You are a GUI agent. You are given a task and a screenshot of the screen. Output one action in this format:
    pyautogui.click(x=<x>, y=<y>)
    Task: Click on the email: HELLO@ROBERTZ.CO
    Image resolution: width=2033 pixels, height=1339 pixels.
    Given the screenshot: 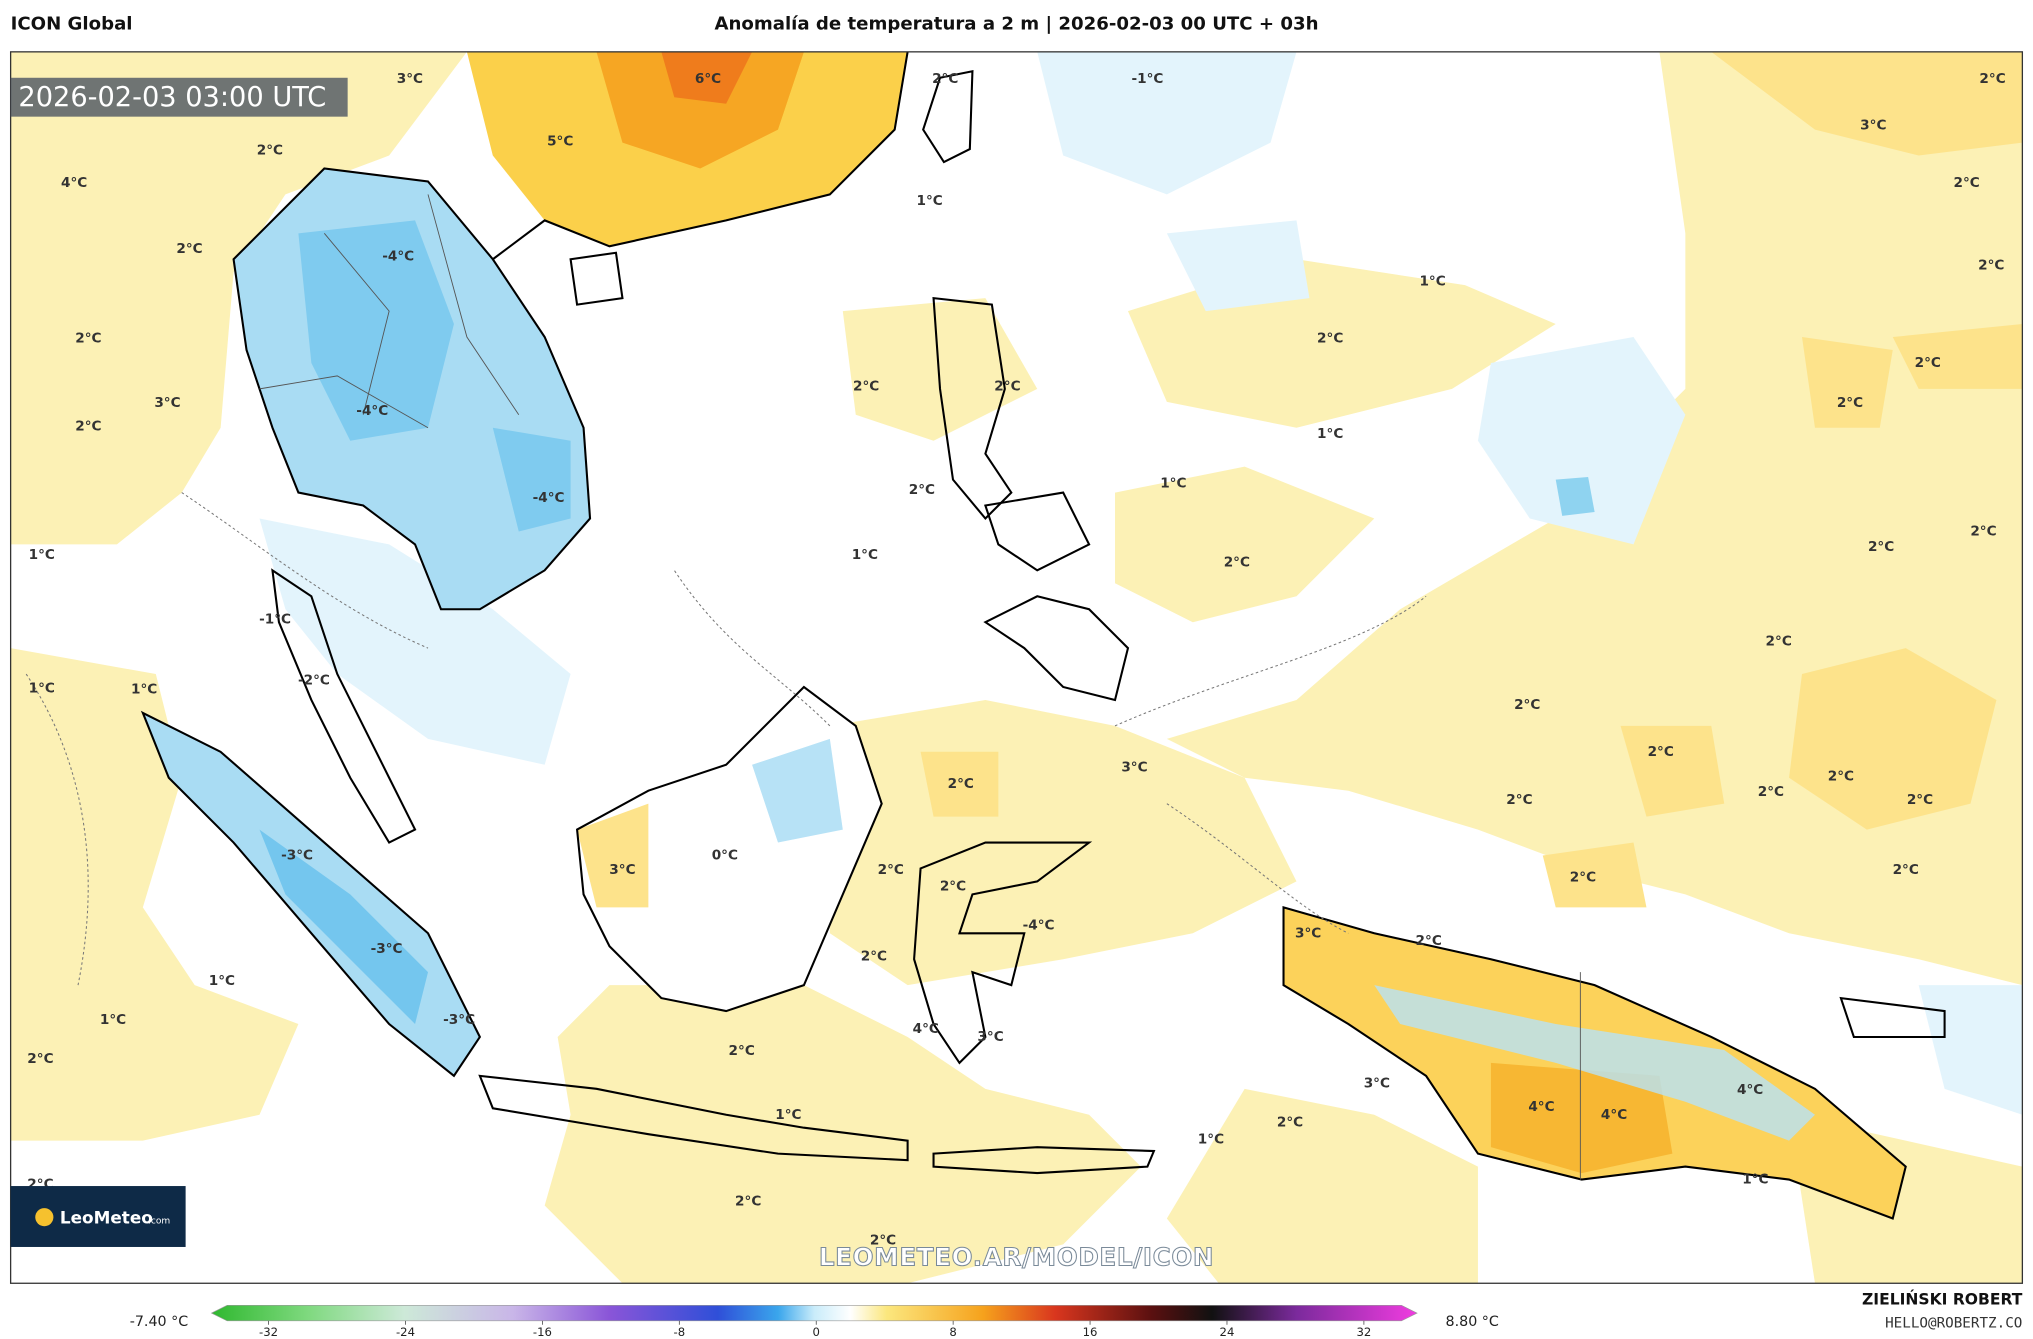 What is the action you would take?
    pyautogui.click(x=1953, y=1323)
    